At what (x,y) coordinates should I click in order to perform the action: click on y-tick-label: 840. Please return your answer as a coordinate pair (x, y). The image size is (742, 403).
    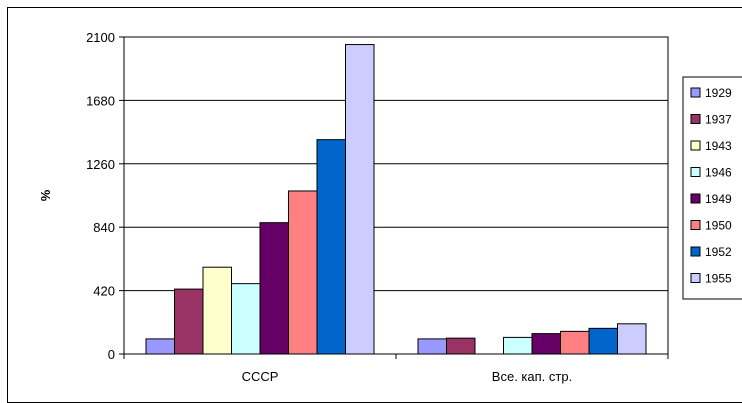
    Looking at the image, I should click on (104, 227).